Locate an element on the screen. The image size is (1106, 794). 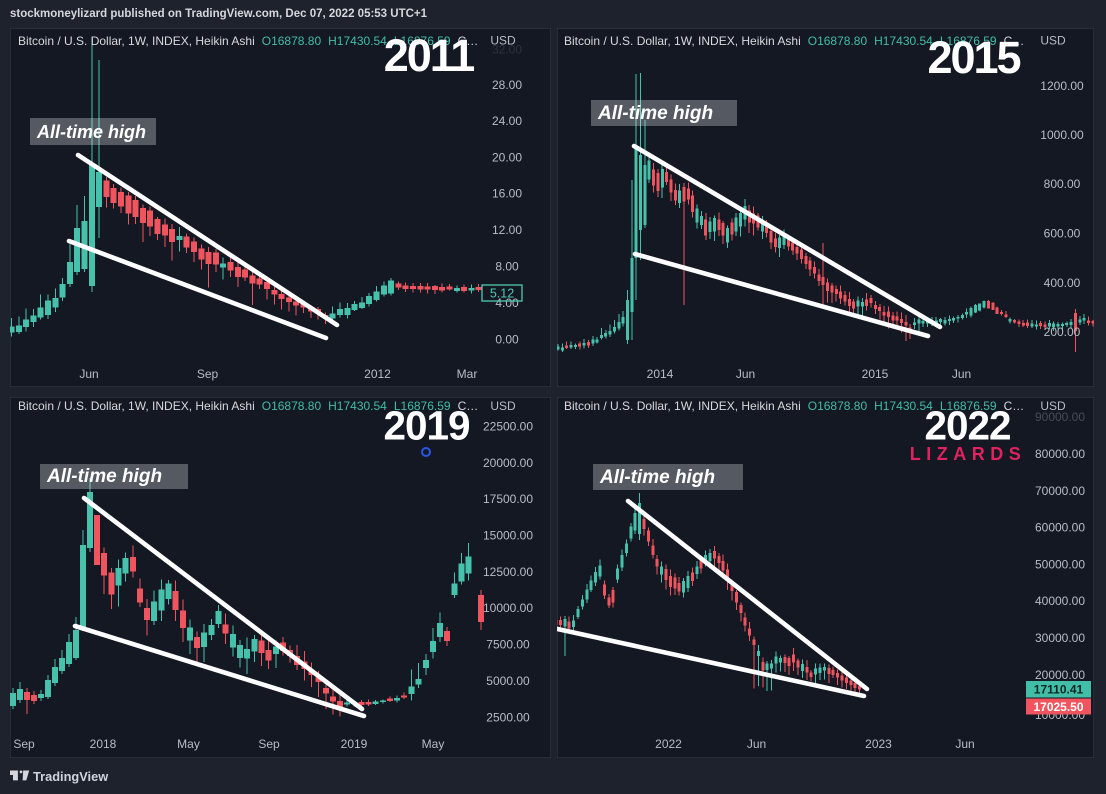
svg-text: 1200.00 is located at coordinates (1062, 86).